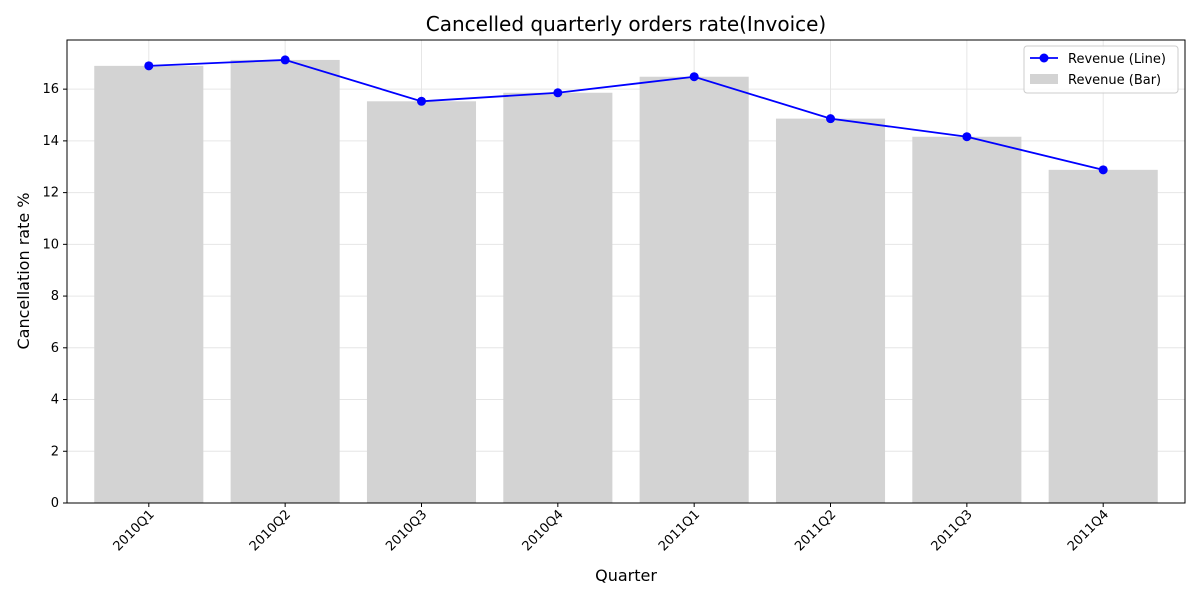  I want to click on bar-2010Q4, so click(558, 297).